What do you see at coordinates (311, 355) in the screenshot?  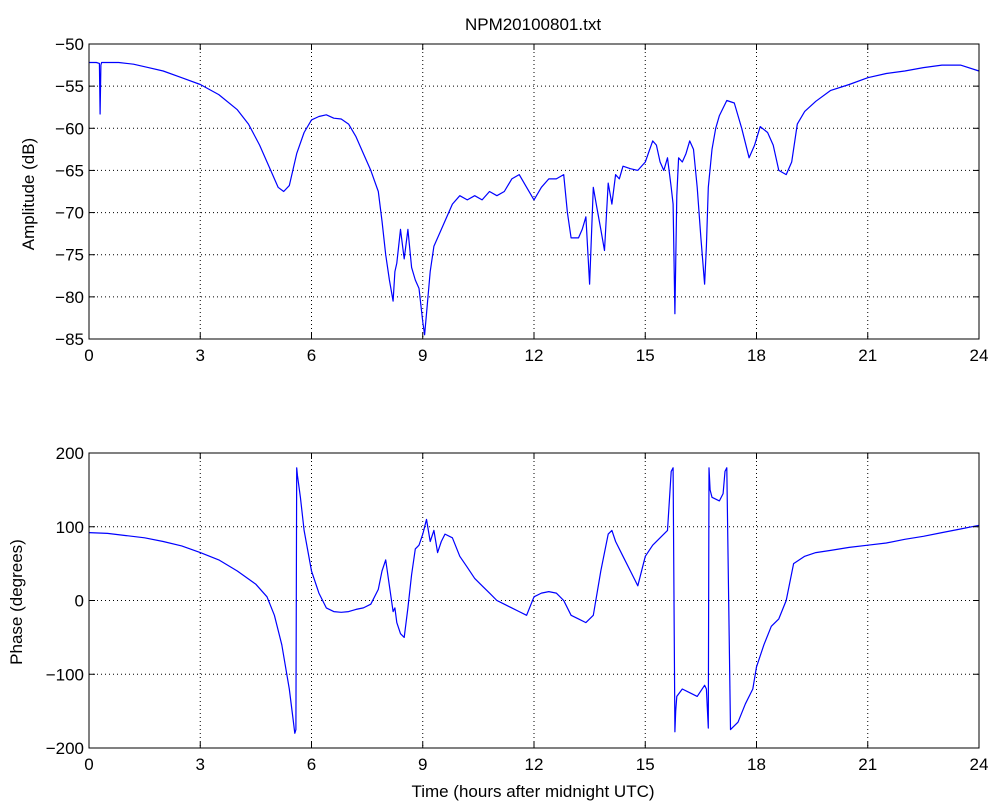 I see `amplitude-x-tick-label: 6` at bounding box center [311, 355].